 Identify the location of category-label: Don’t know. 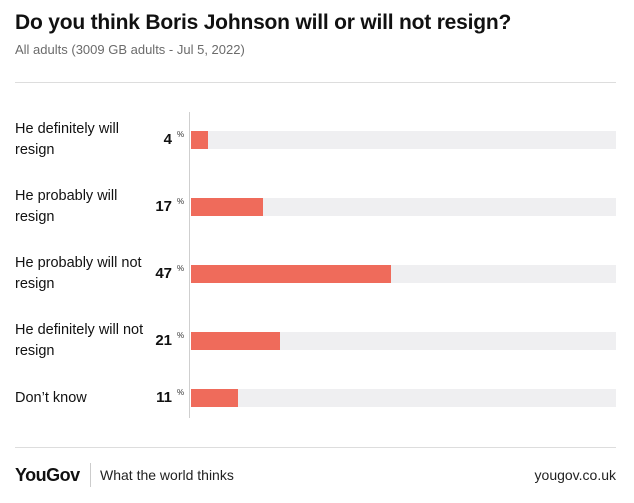
(51, 398).